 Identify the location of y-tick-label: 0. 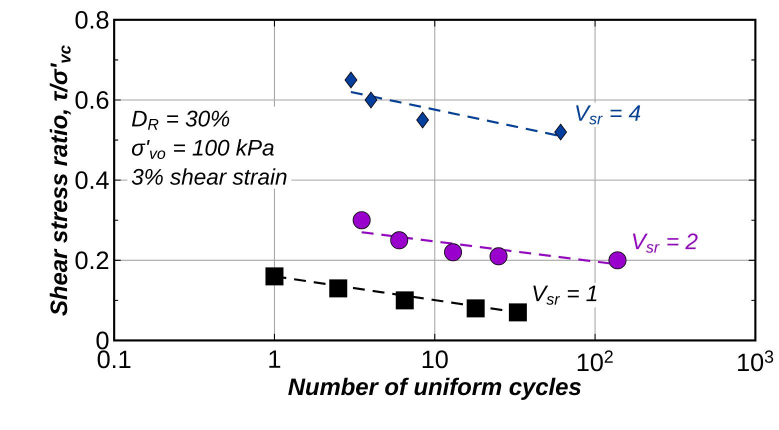
(102, 341).